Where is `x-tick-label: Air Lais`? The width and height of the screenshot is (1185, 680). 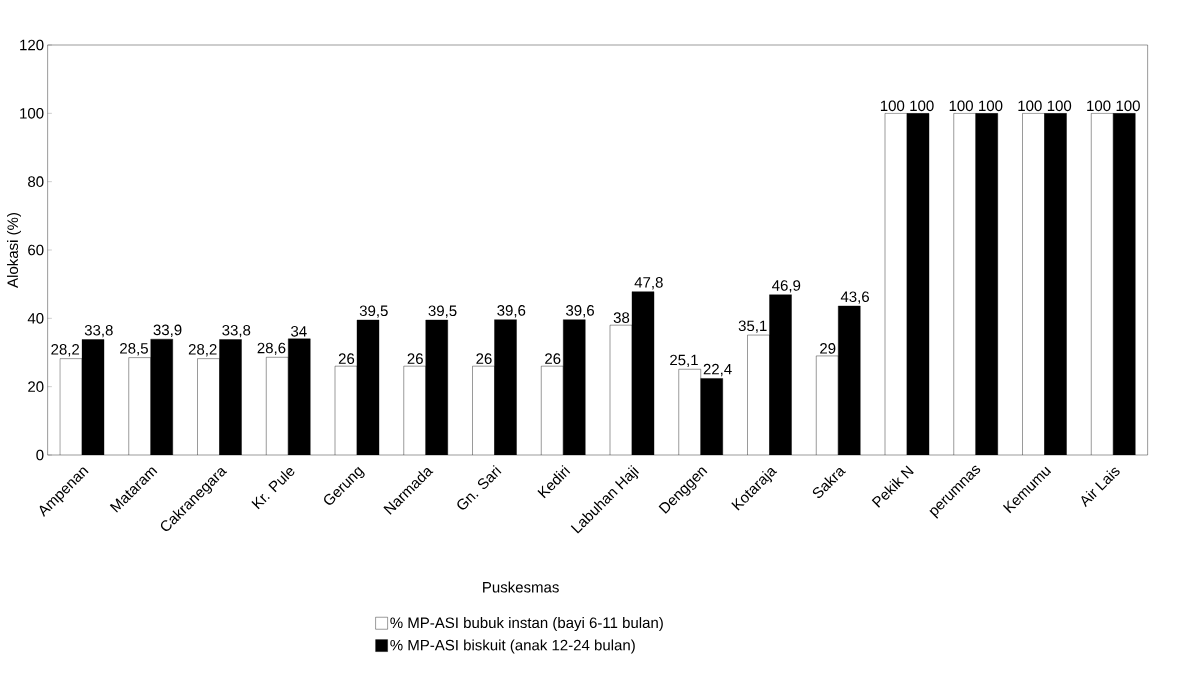 x-tick-label: Air Lais is located at coordinates (1100, 487).